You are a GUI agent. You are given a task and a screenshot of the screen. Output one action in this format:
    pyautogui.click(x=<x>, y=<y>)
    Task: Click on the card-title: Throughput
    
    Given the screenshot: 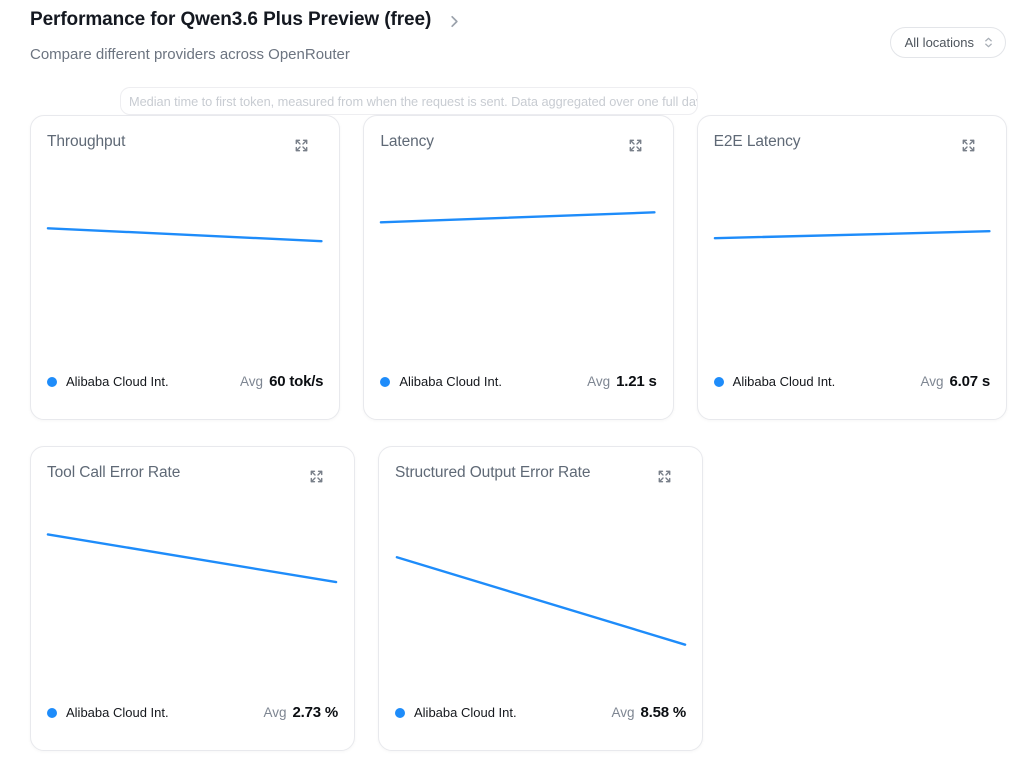 What is the action you would take?
    pyautogui.click(x=86, y=141)
    